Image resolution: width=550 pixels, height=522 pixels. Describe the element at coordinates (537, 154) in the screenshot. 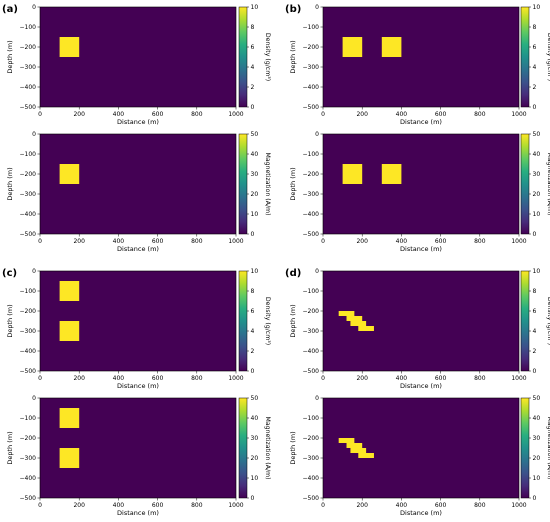

I see `colorbar-tick-label: 40` at that location.